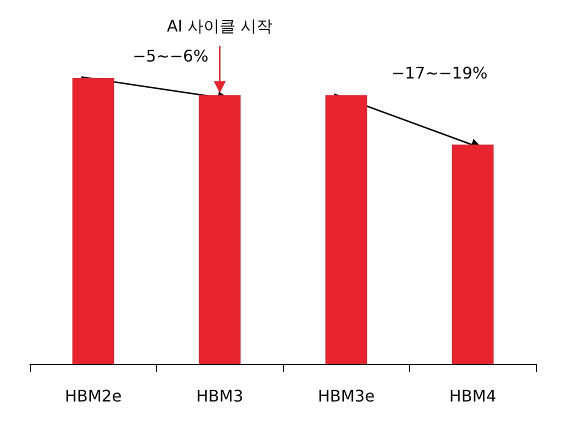  What do you see at coordinates (219, 26) in the screenshot?
I see `text: AI 사이클 시작` at bounding box center [219, 26].